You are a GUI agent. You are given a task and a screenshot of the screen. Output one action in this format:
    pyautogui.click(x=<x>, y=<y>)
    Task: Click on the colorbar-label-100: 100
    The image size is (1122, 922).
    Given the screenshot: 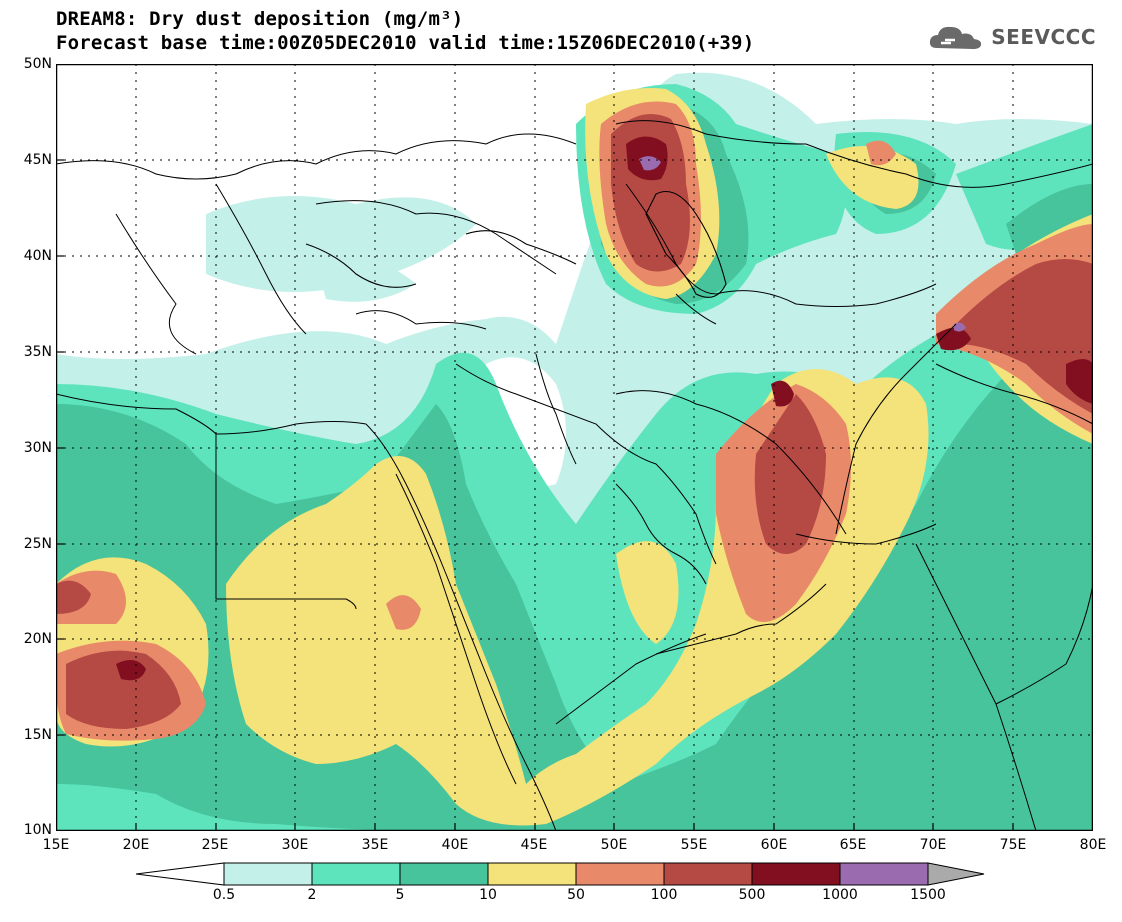 What is the action you would take?
    pyautogui.click(x=664, y=895)
    